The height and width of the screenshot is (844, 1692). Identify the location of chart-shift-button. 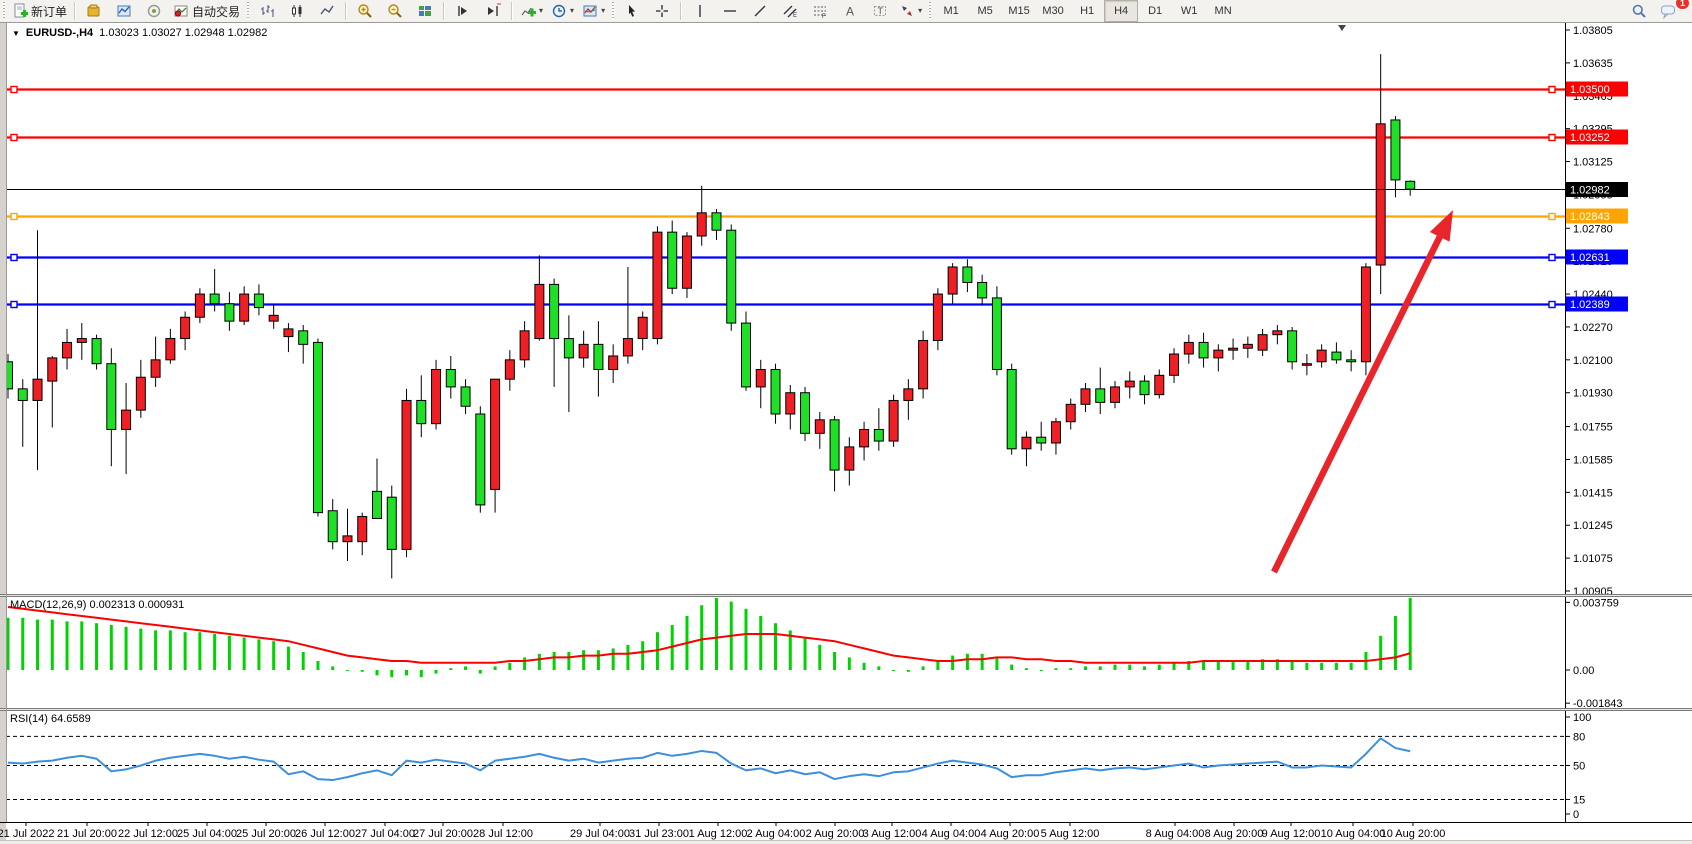
(493, 11).